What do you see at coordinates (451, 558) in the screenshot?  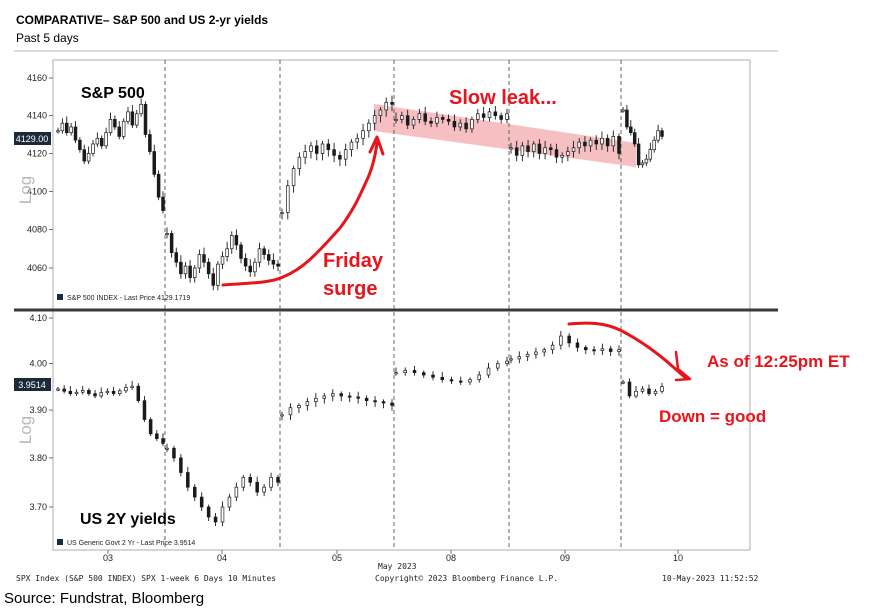 I see `x-tick-label: 08` at bounding box center [451, 558].